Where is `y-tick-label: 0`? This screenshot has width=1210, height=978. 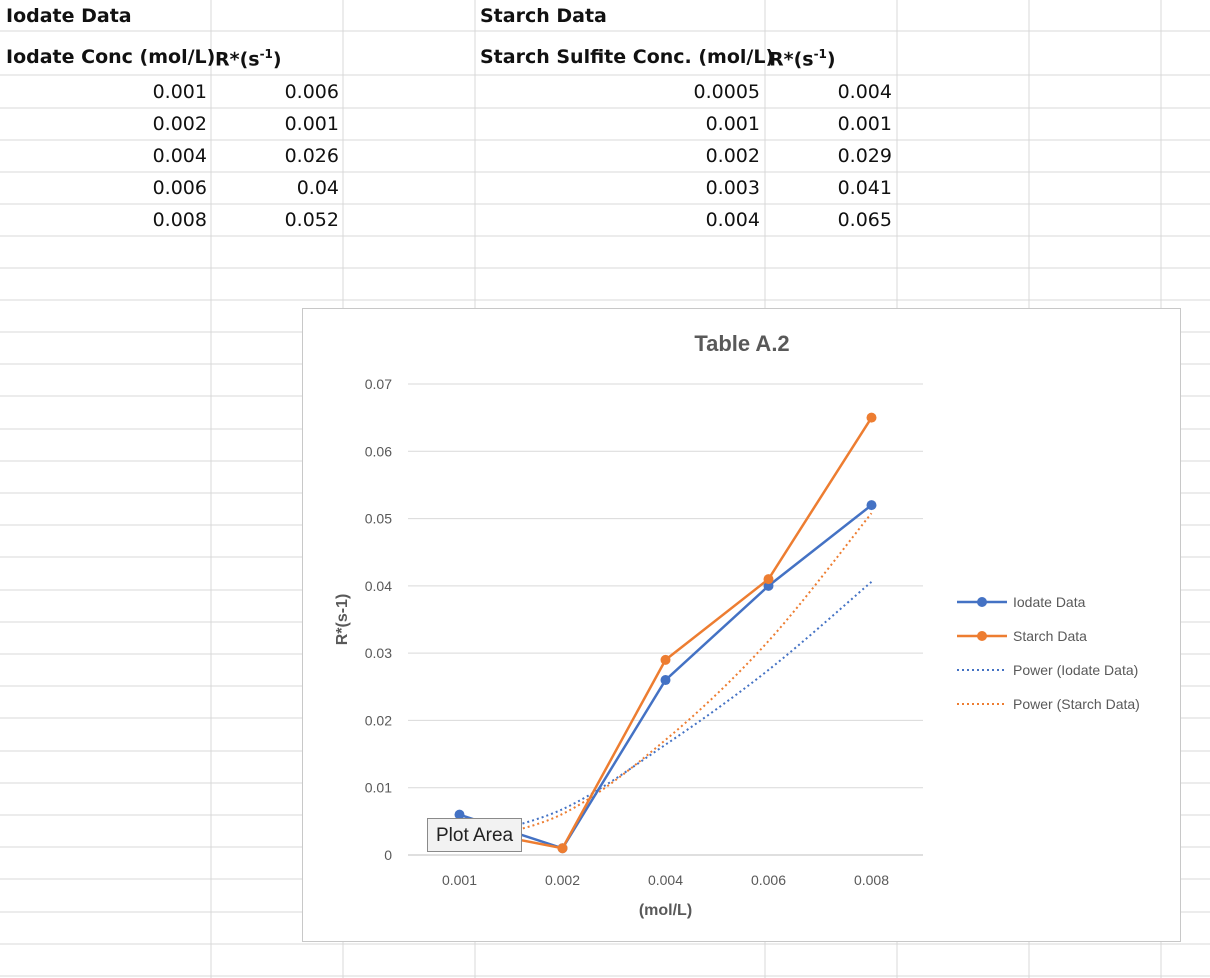
y-tick-label: 0 is located at coordinates (388, 855).